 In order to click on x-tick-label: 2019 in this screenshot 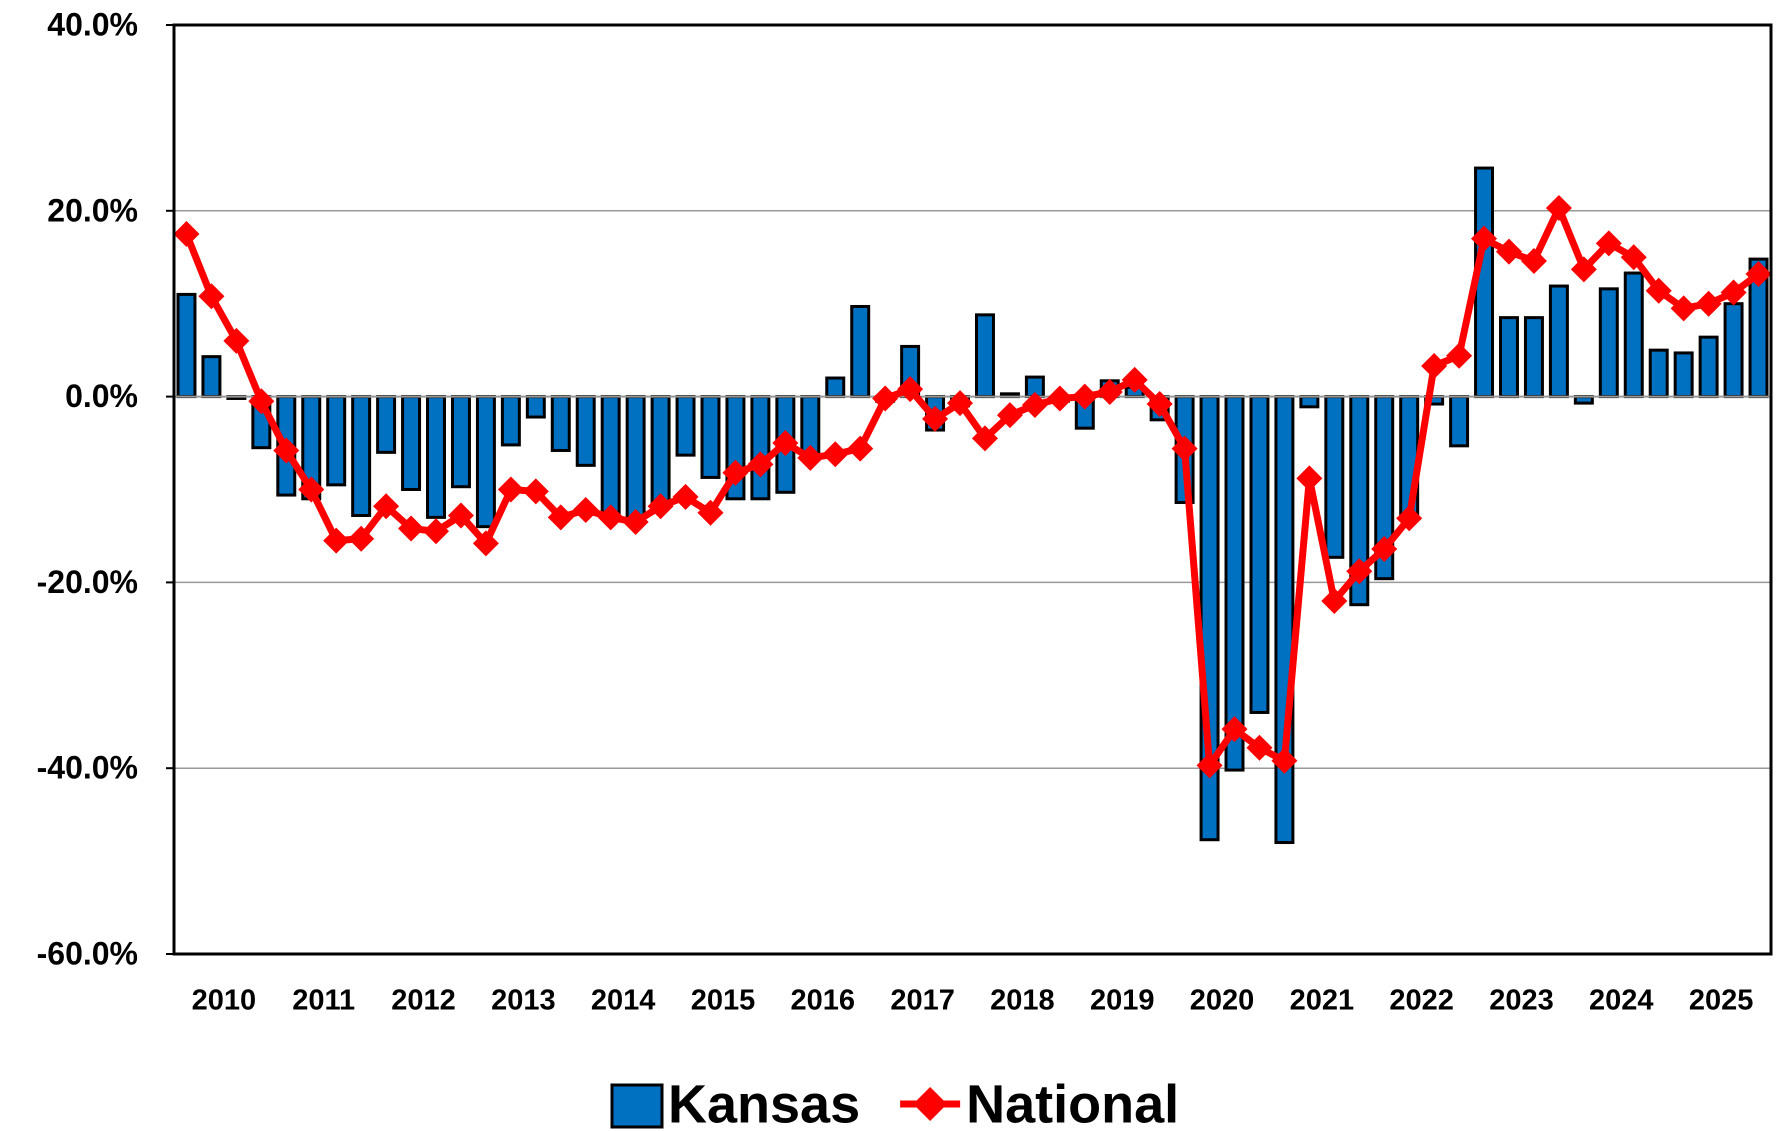, I will do `click(1122, 1001)`.